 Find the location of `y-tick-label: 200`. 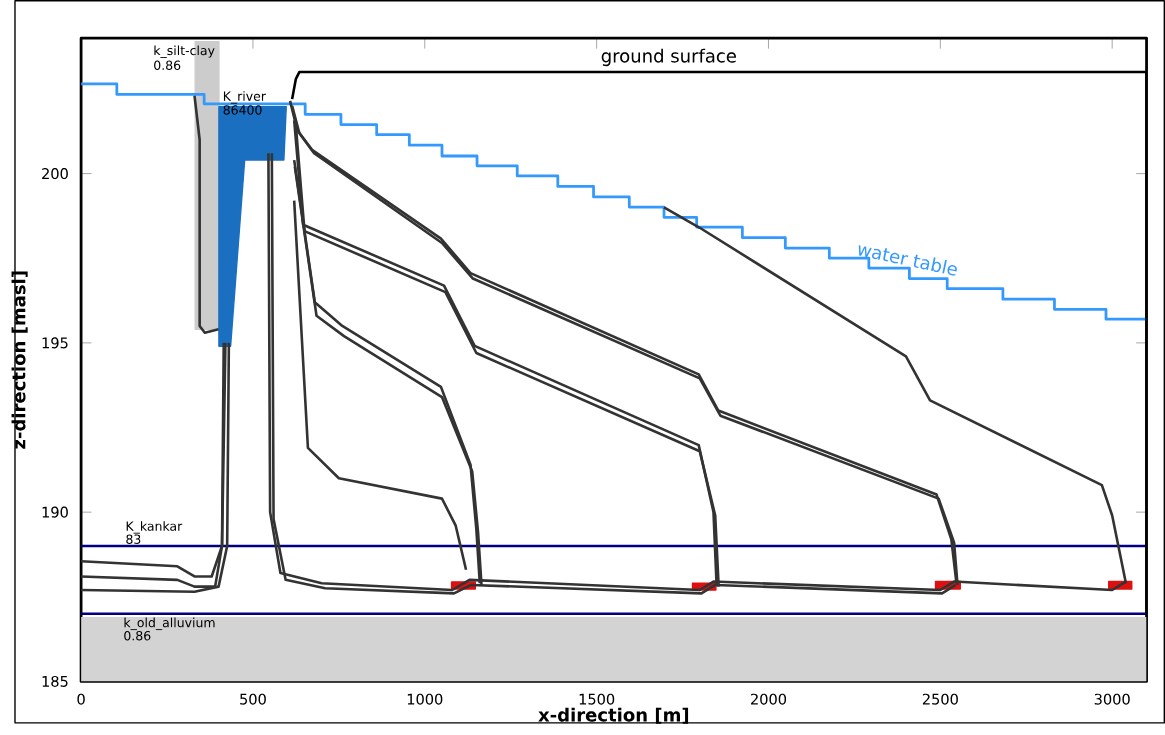

y-tick-label: 200 is located at coordinates (55, 173).